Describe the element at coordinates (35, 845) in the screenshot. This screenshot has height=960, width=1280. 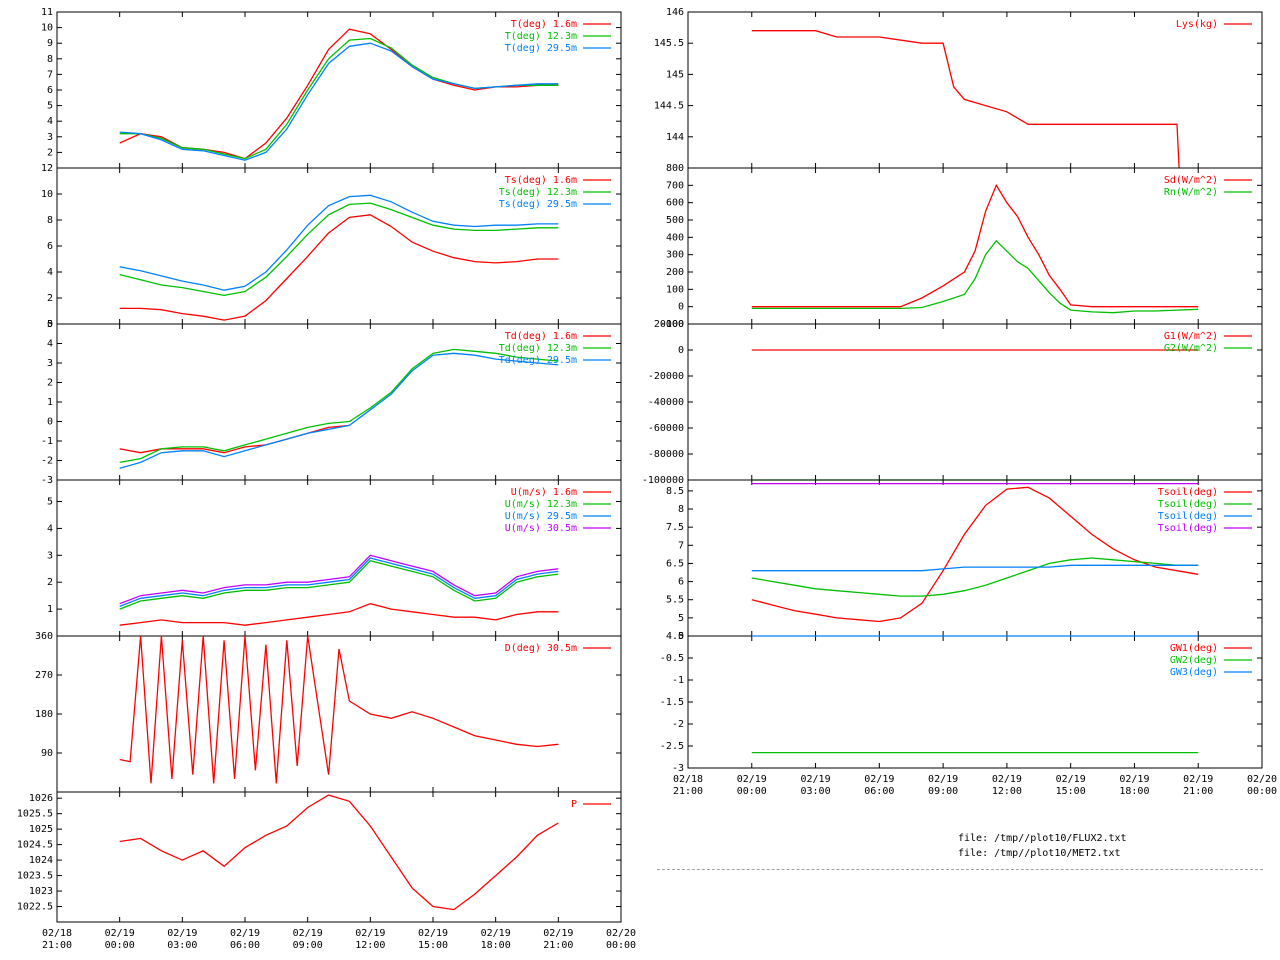
I see `pressure-ytick-label: 1024.5` at that location.